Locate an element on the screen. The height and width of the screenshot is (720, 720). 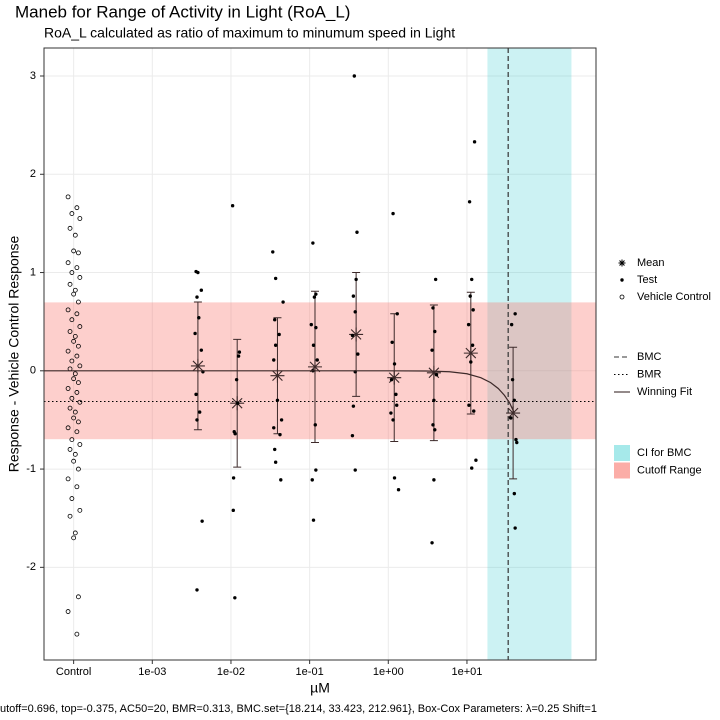
legend-label: BMR is located at coordinates (649, 374).